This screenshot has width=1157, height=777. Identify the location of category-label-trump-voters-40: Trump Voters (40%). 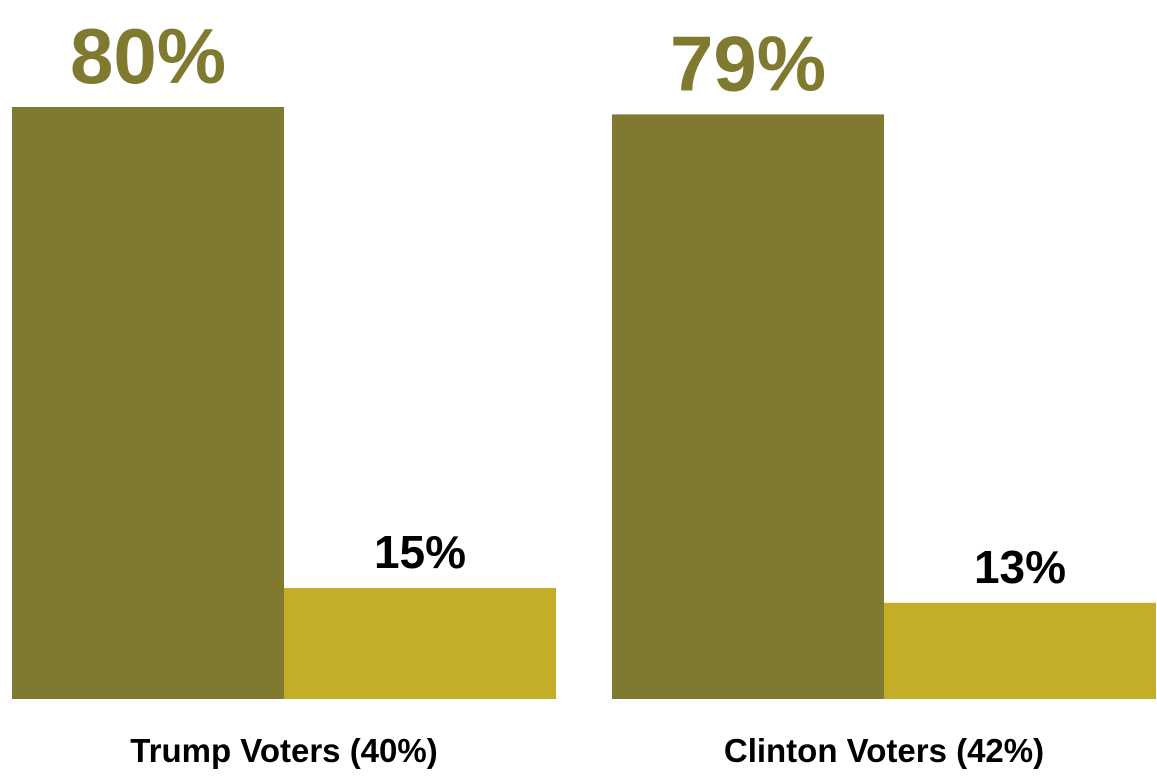
(283, 750).